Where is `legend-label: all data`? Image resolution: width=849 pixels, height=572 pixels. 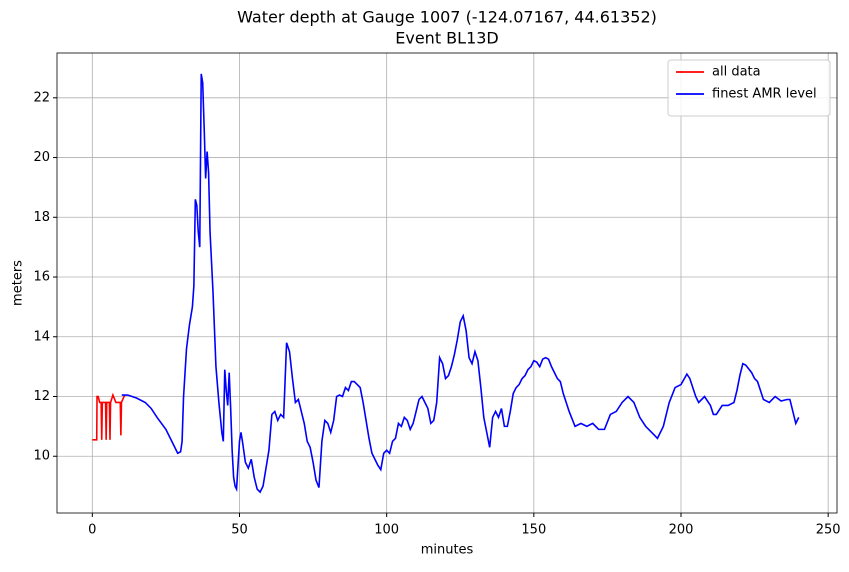 legend-label: all data is located at coordinates (736, 72).